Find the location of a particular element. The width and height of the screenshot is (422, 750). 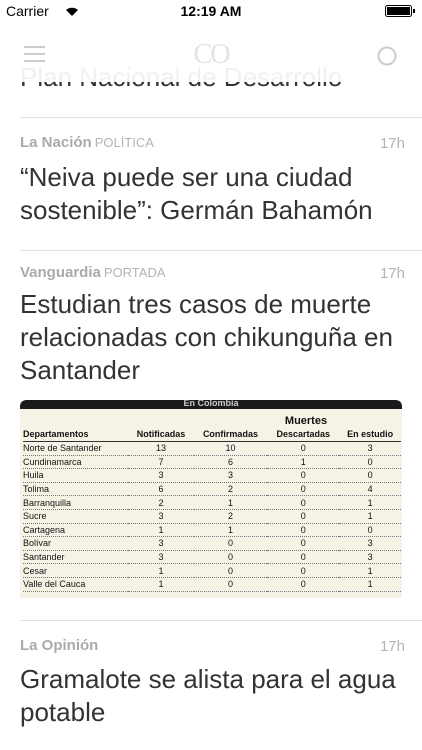

table-cell: 10 is located at coordinates (230, 448).